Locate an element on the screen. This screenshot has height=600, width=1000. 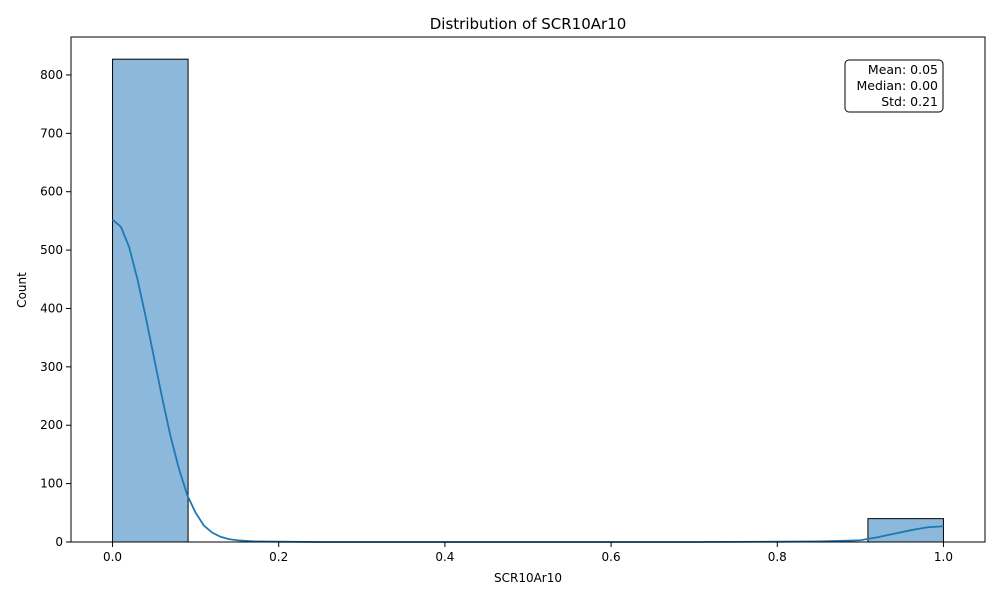
x-axis-ticks: 0.0 0.2 0.4 0.6 0.8 1.0 is located at coordinates (528, 553).